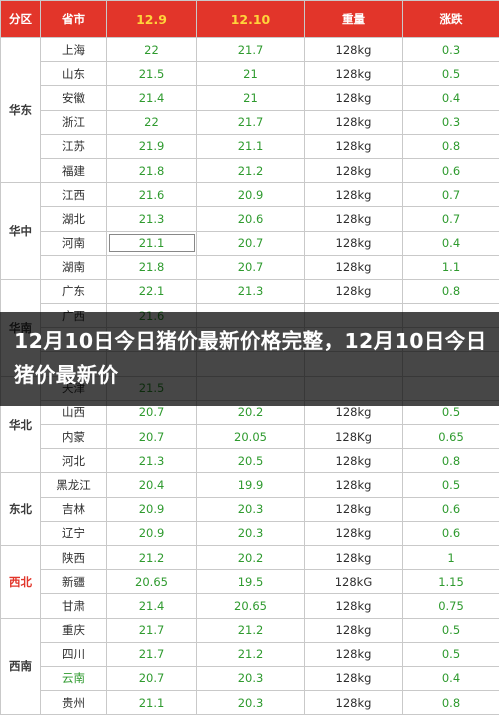  Describe the element at coordinates (250, 291) in the screenshot. I see `price-12-10-cell: 21.3` at that location.